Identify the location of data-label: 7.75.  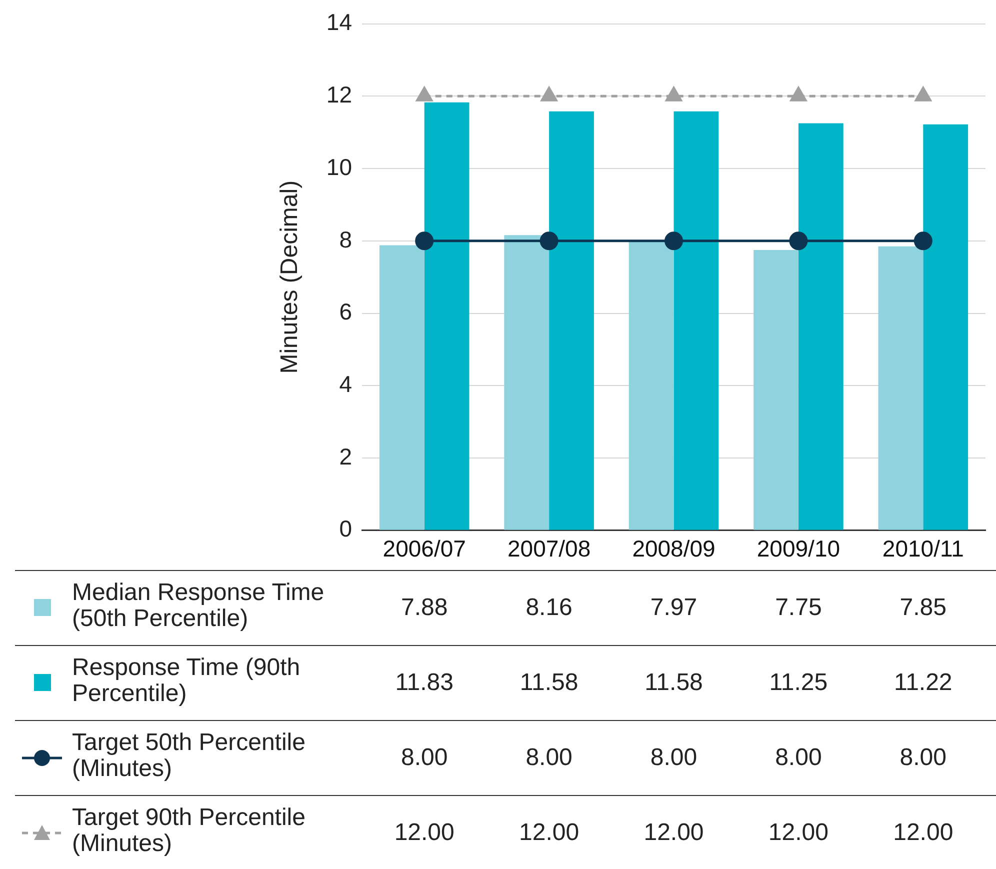
(798, 608).